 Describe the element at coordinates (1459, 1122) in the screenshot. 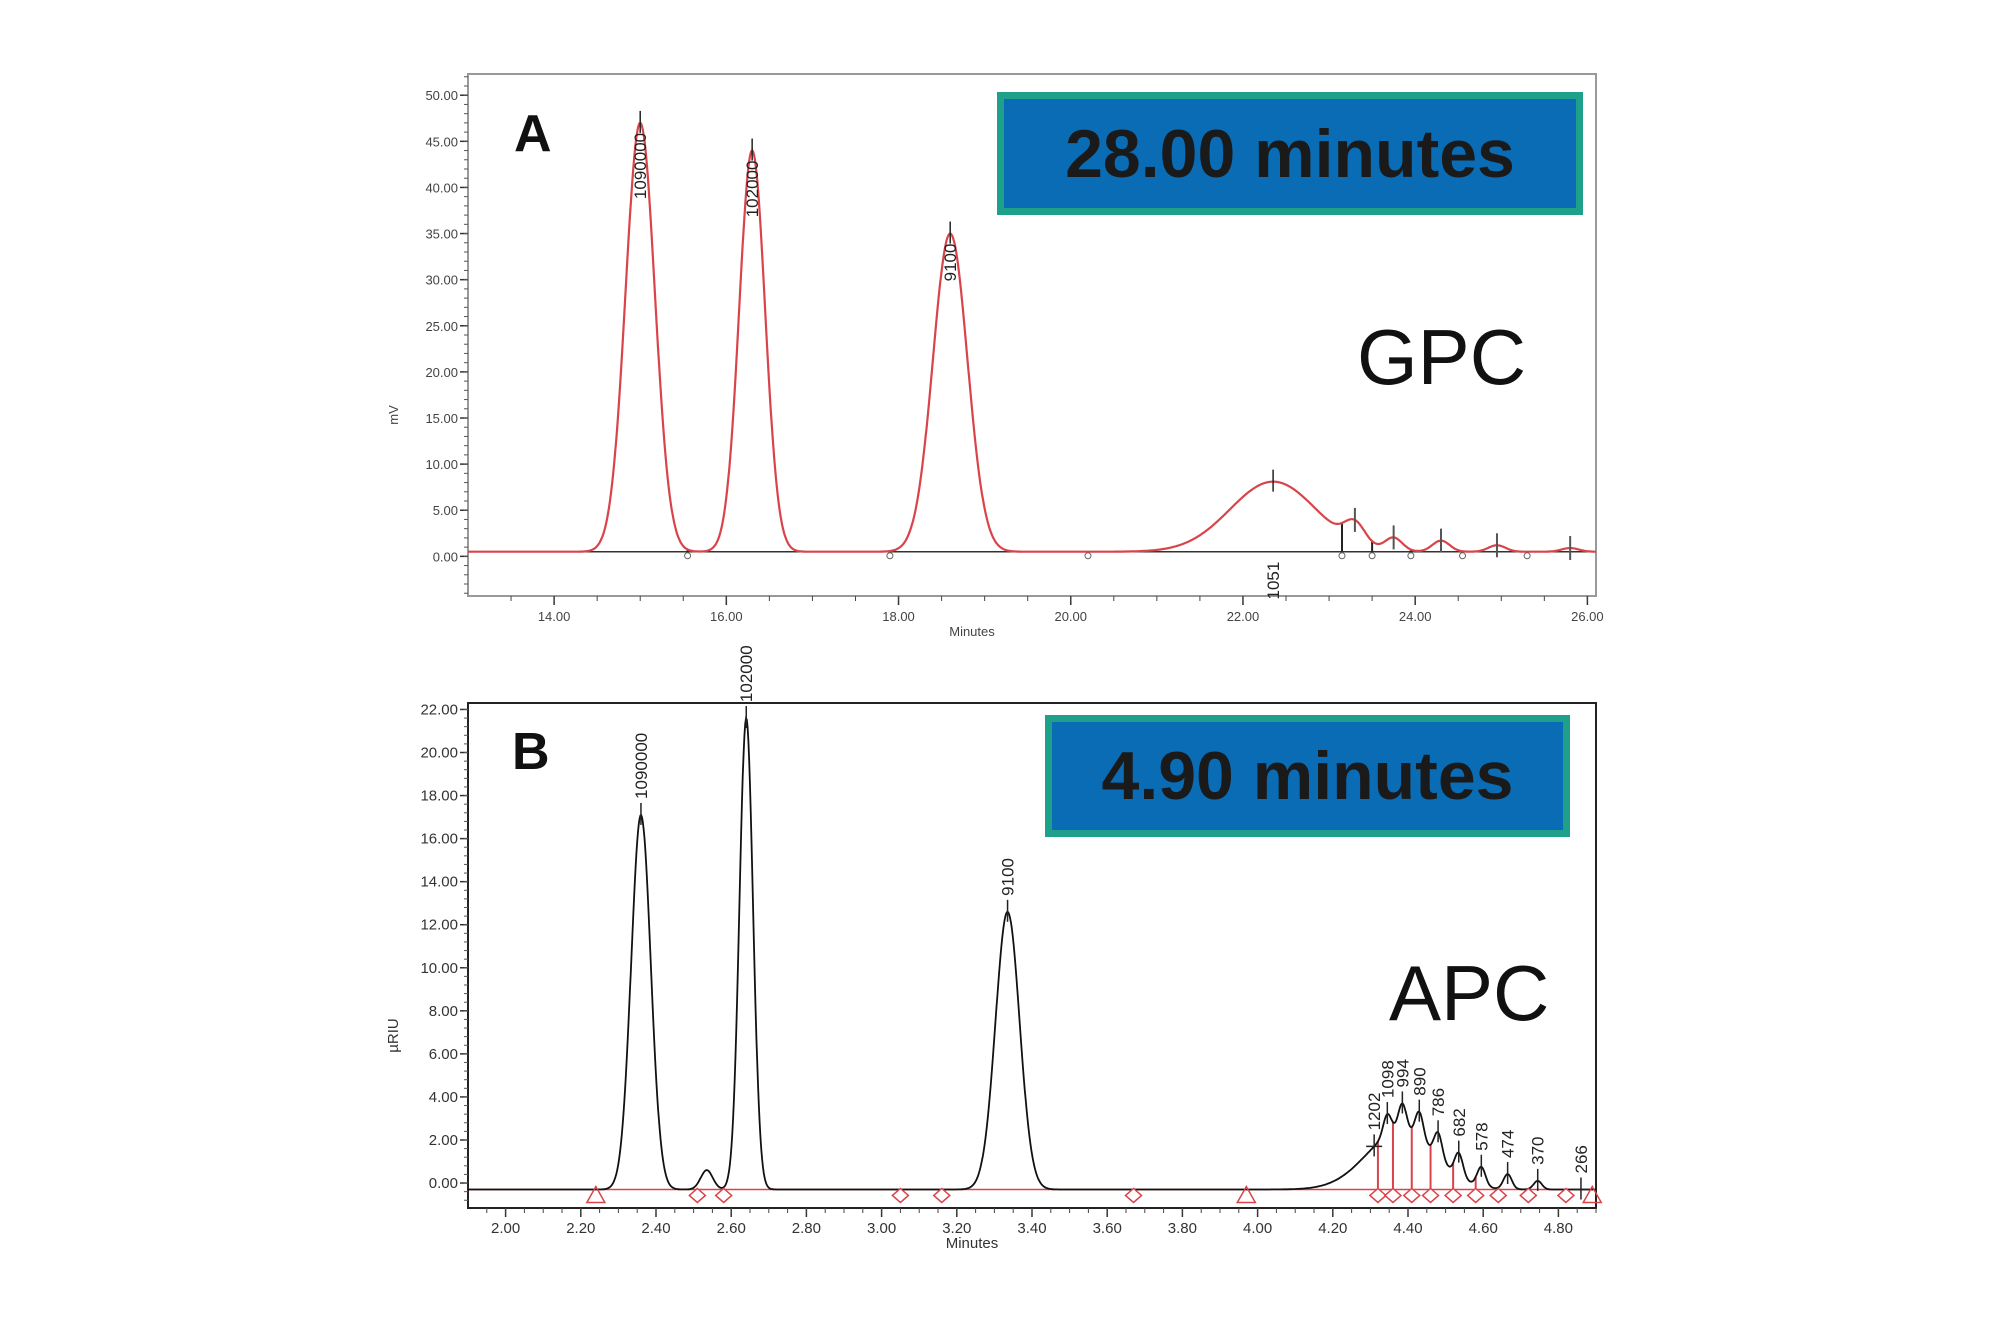

I see `panel-b-peak-label: 682` at that location.